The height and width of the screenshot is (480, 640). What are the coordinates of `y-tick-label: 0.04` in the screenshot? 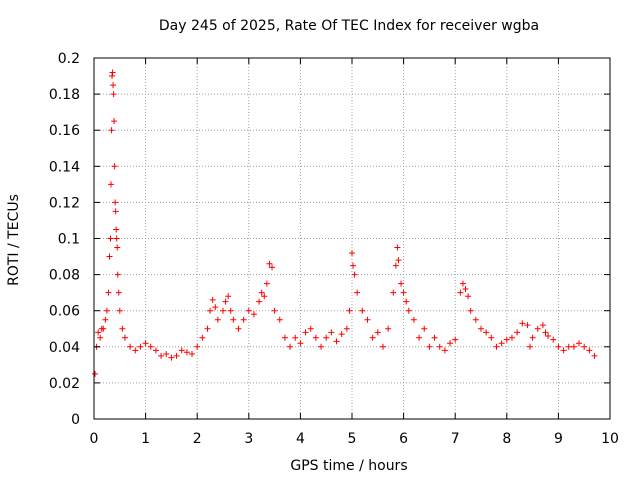 It's located at (64, 348).